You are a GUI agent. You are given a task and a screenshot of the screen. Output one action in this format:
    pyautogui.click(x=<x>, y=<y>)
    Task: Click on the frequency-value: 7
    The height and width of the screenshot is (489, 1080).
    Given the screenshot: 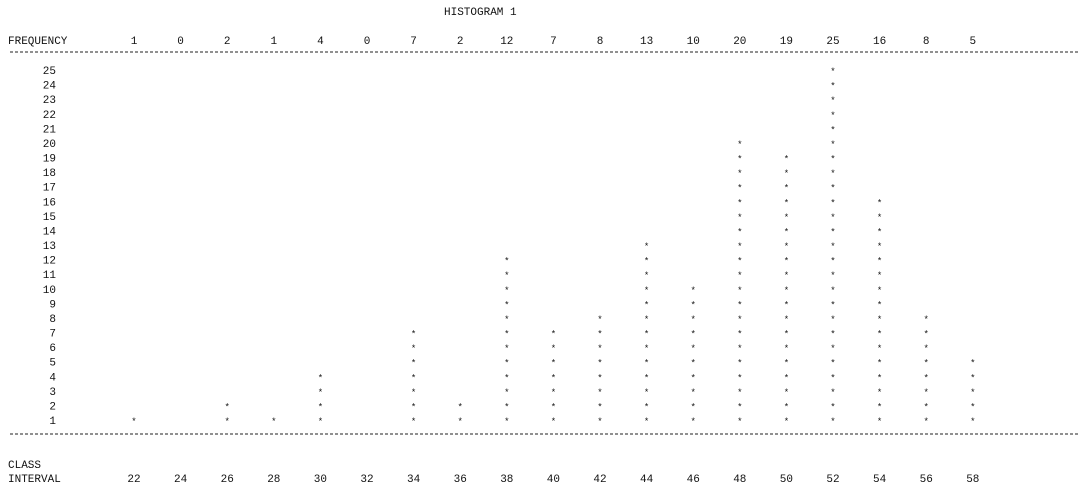 What is the action you would take?
    pyautogui.click(x=413, y=42)
    